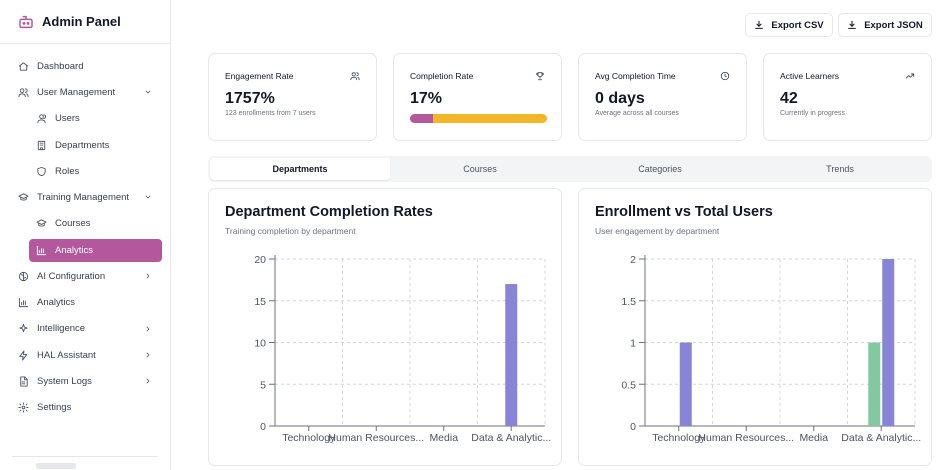  Describe the element at coordinates (85, 381) in the screenshot. I see `sidebar-item-system-logs: System Logs` at that location.